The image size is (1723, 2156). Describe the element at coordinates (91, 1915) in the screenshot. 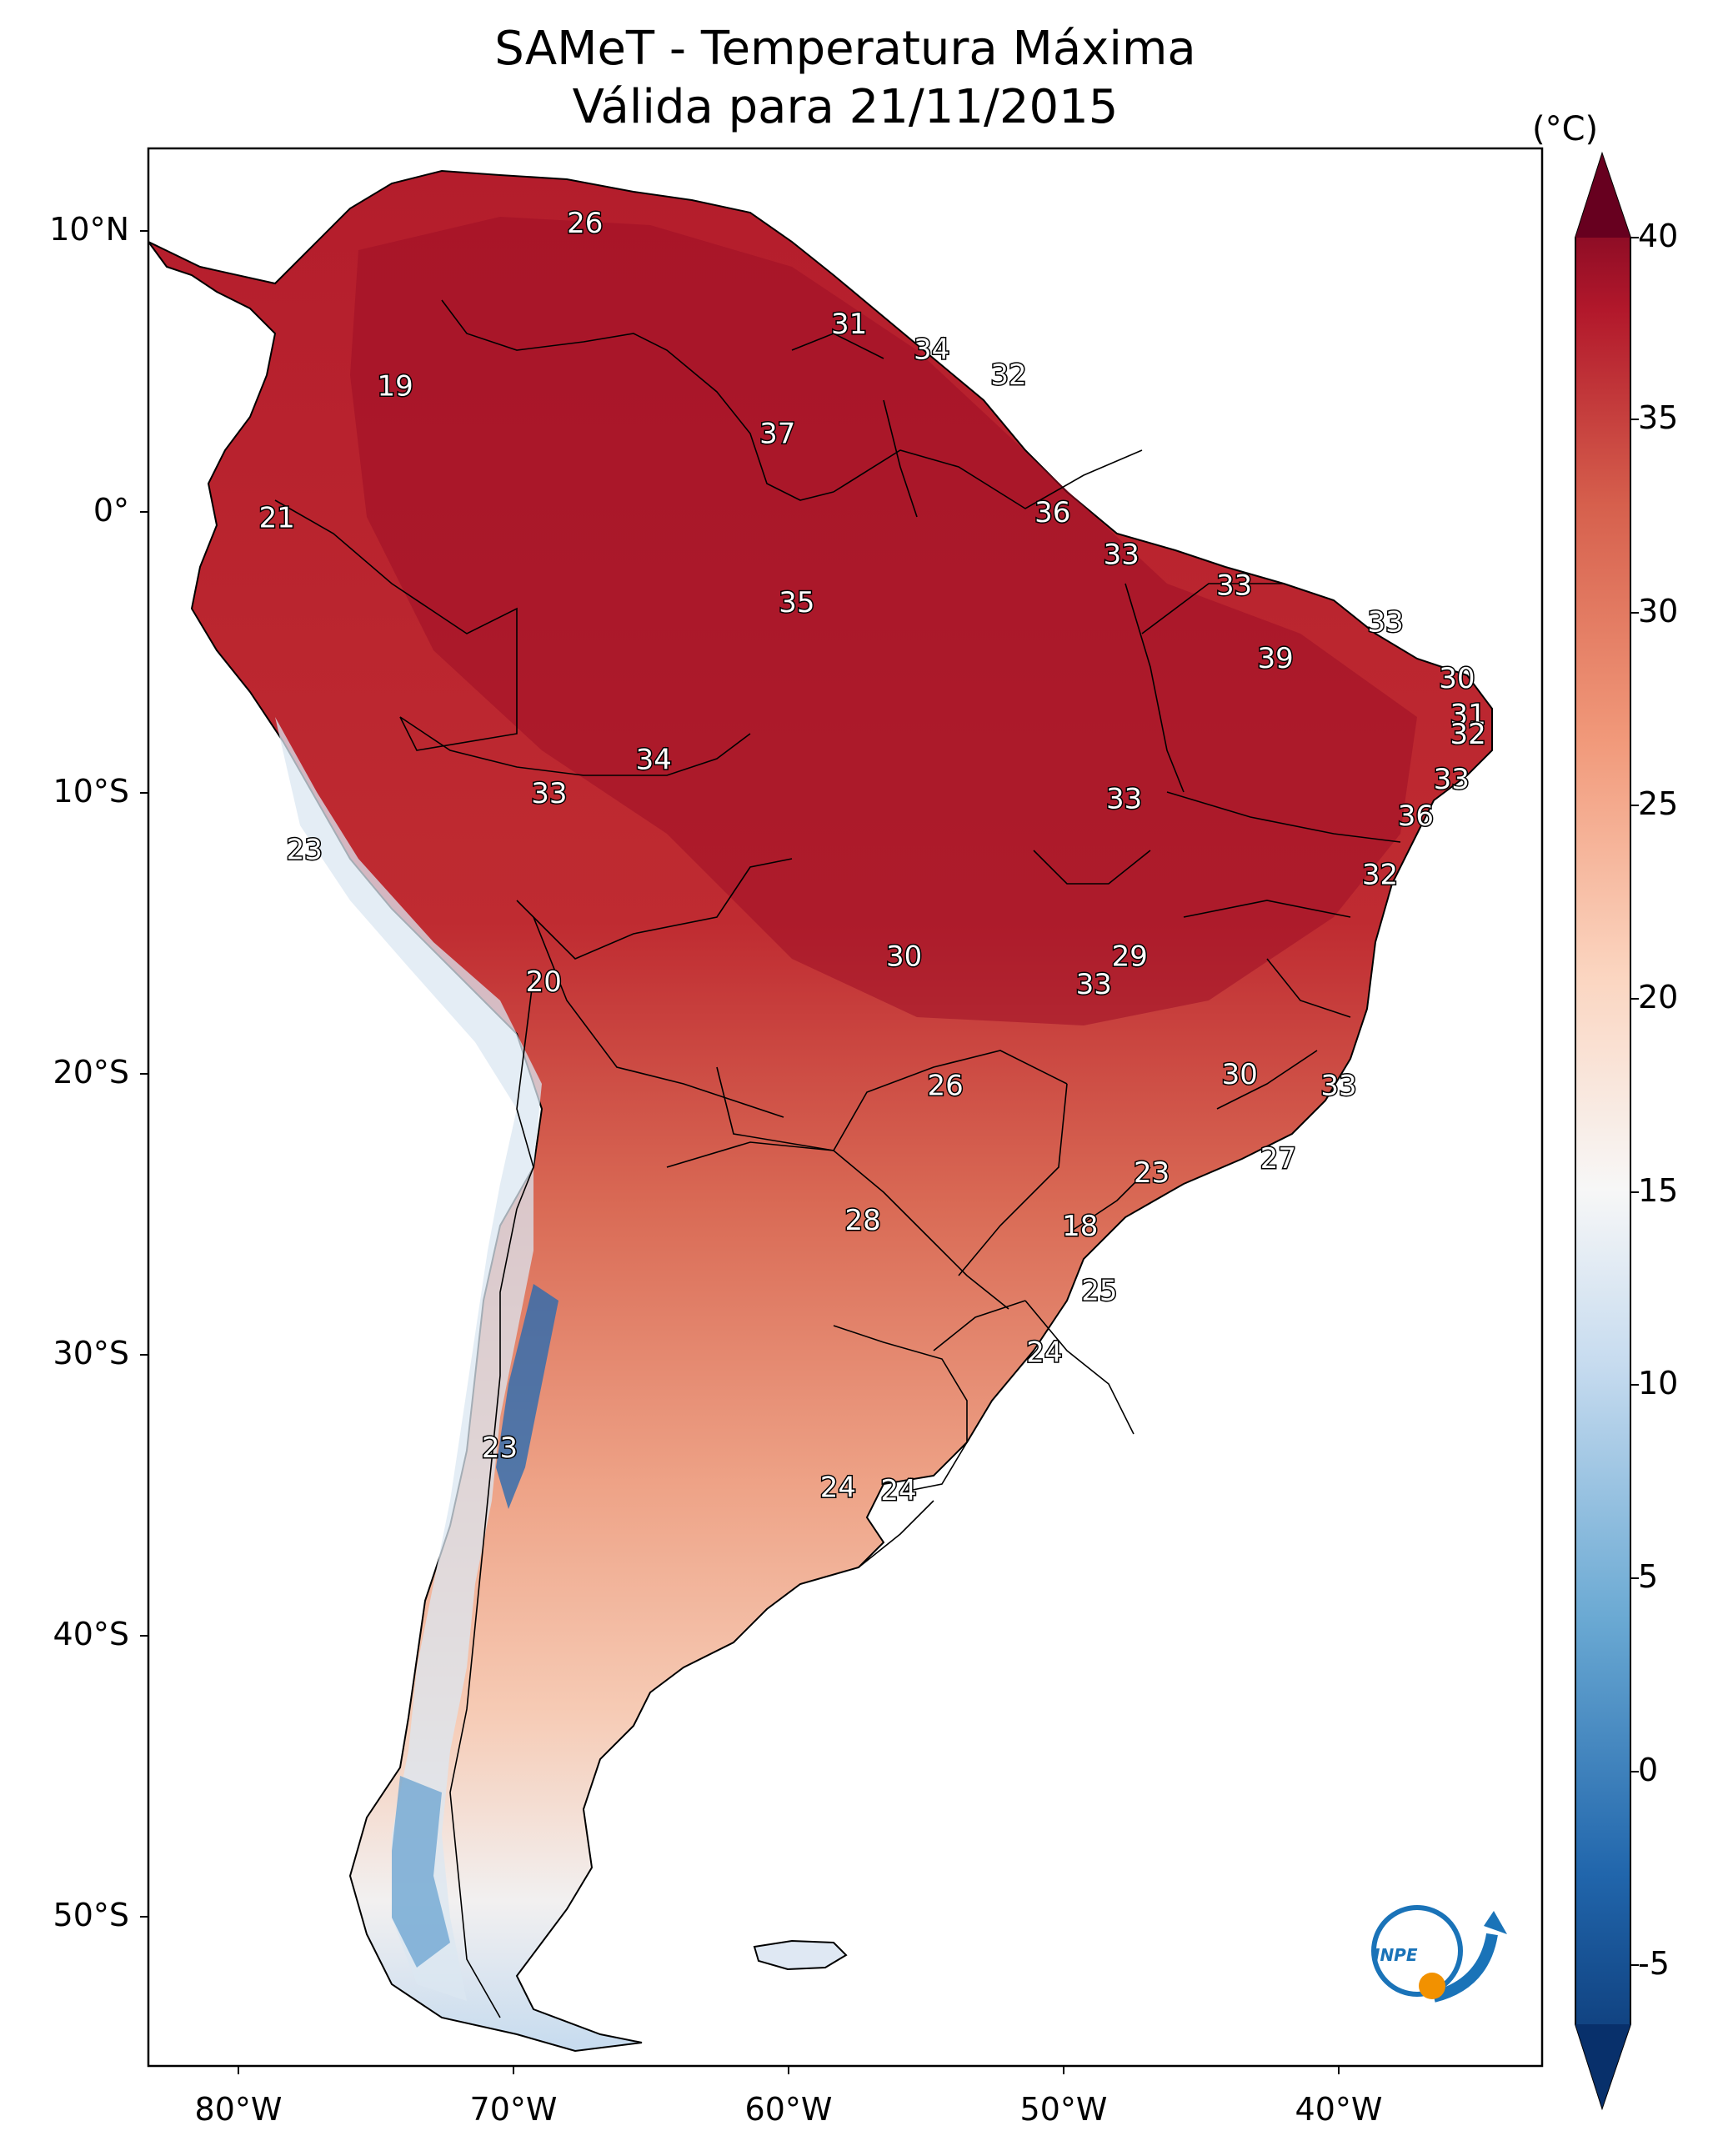

I see `lat-tick-50s: 50°S` at that location.